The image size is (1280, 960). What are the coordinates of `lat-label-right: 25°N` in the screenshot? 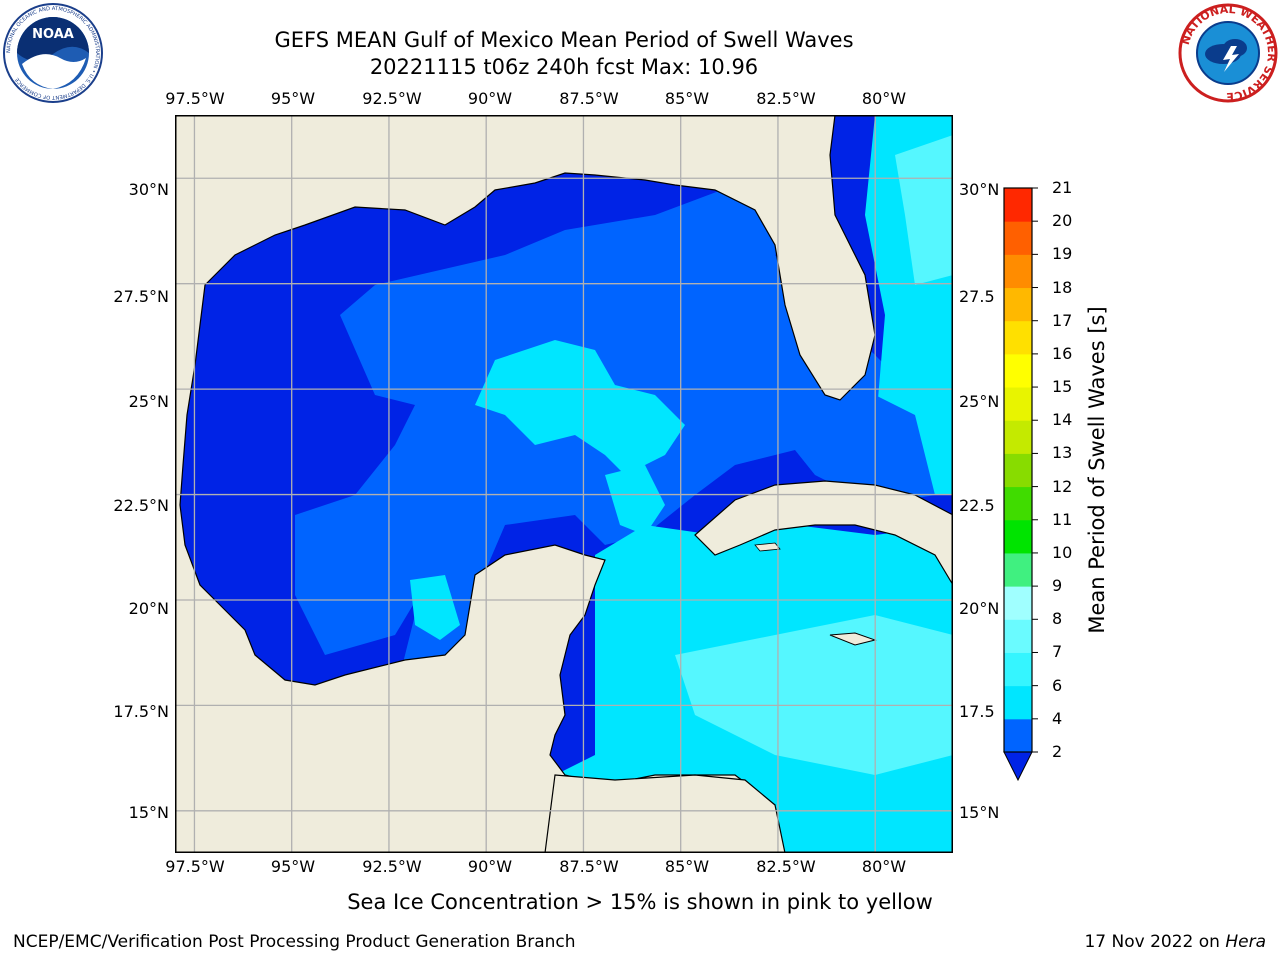 It's located at (979, 401).